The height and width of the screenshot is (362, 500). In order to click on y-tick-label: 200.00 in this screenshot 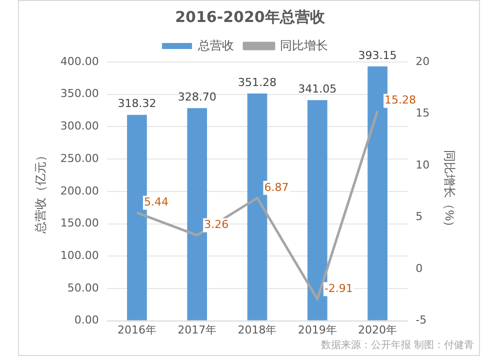, I will do `click(79, 191)`.